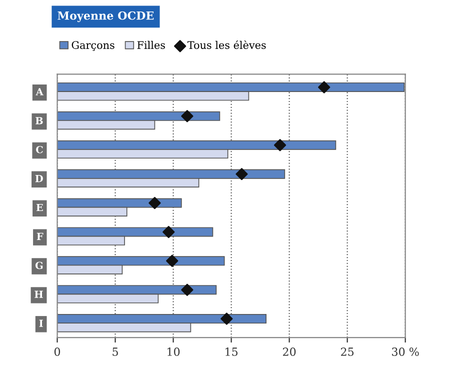  I want to click on y-tick-label: I, so click(41, 323).